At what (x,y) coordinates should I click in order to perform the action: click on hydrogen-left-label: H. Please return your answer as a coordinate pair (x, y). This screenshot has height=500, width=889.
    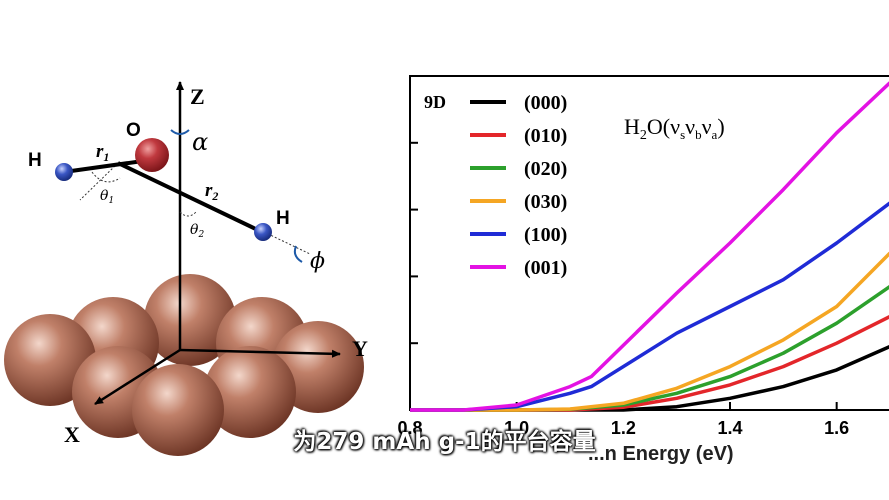
    Looking at the image, I should click on (35, 160).